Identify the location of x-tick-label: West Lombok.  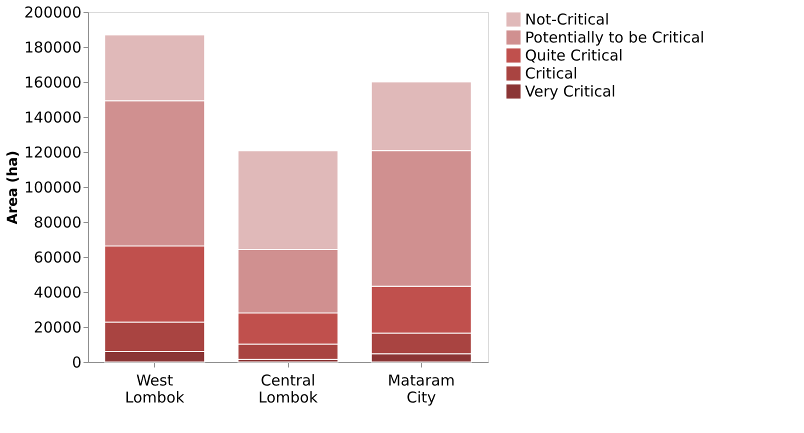
(155, 389).